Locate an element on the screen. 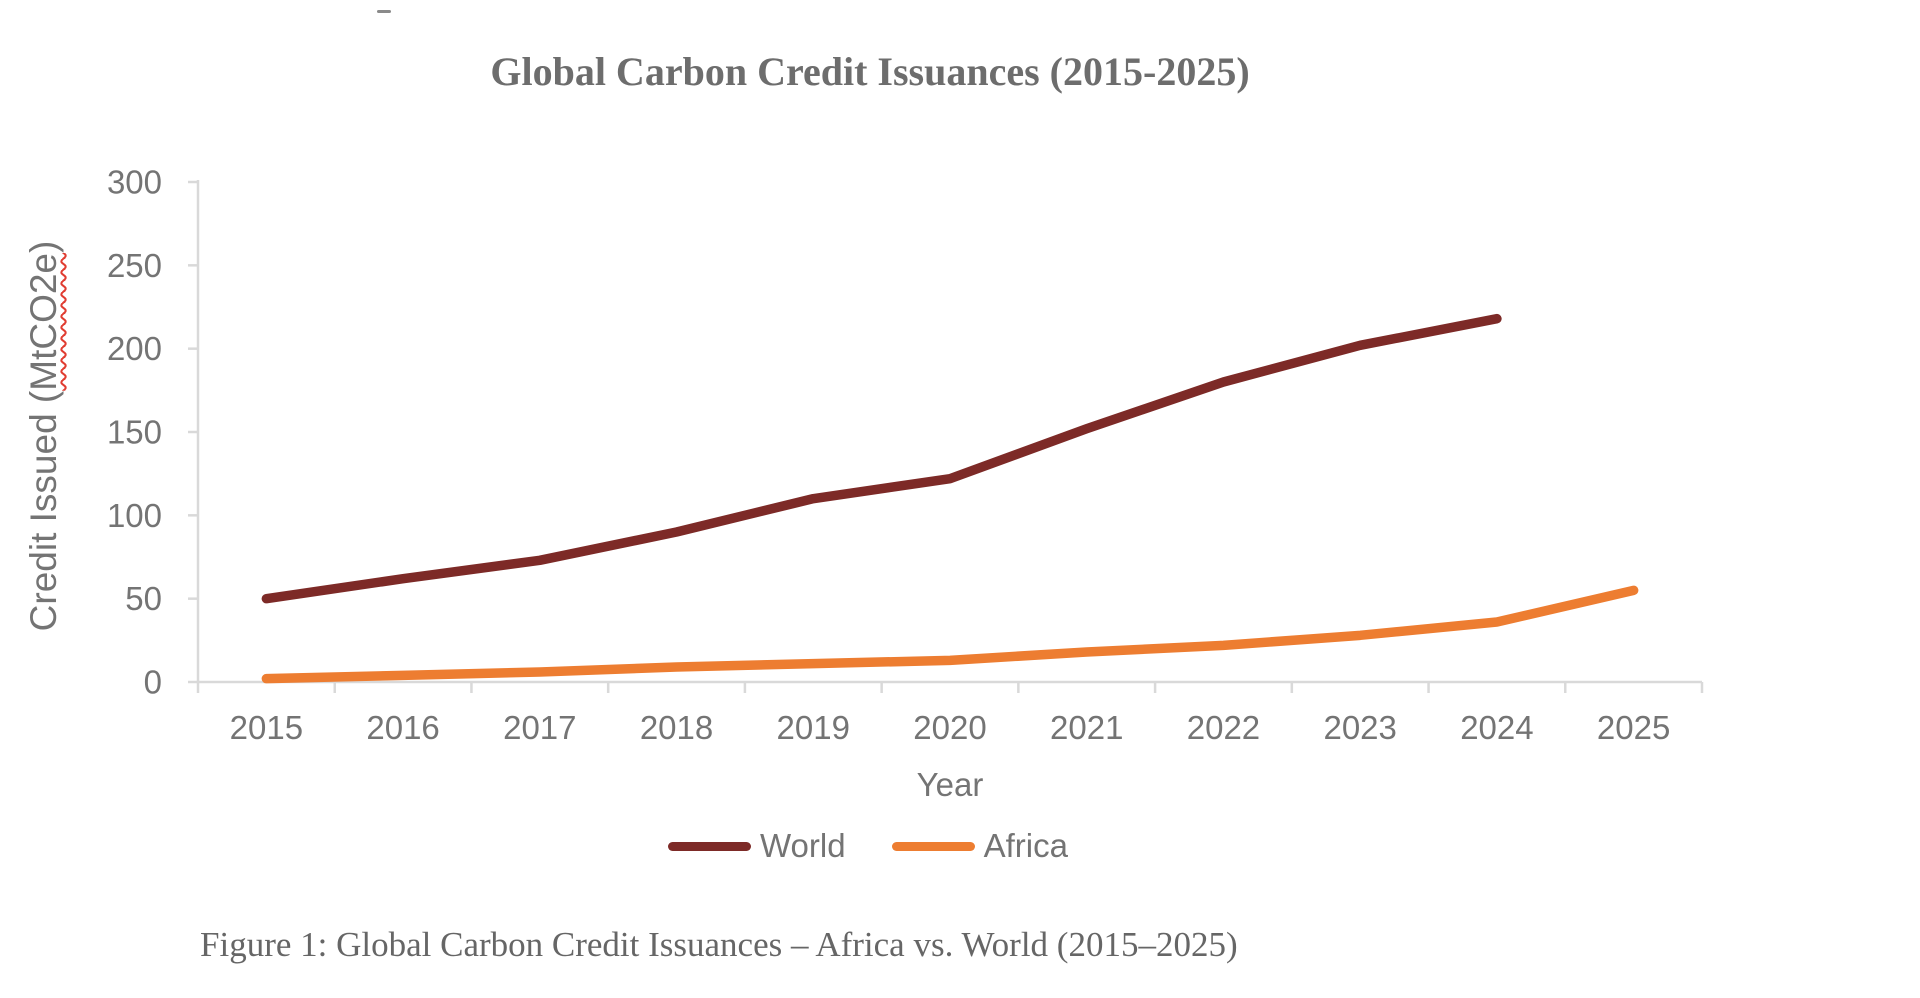 The width and height of the screenshot is (1920, 998). legend-swatch-world is located at coordinates (709, 846).